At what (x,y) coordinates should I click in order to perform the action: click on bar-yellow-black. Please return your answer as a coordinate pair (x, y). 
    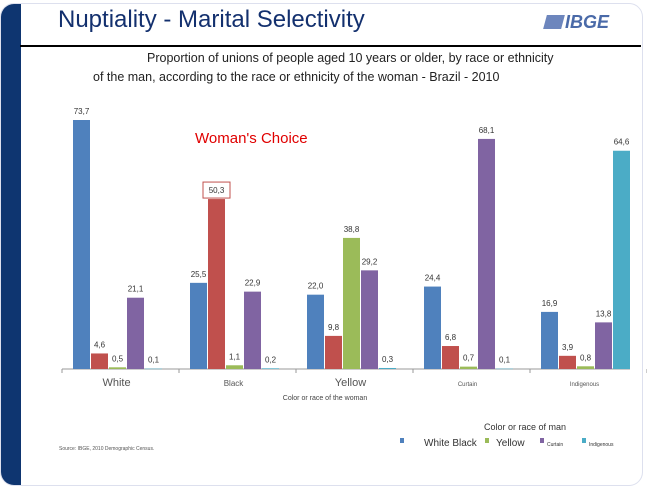
    Looking at the image, I should click on (234, 367).